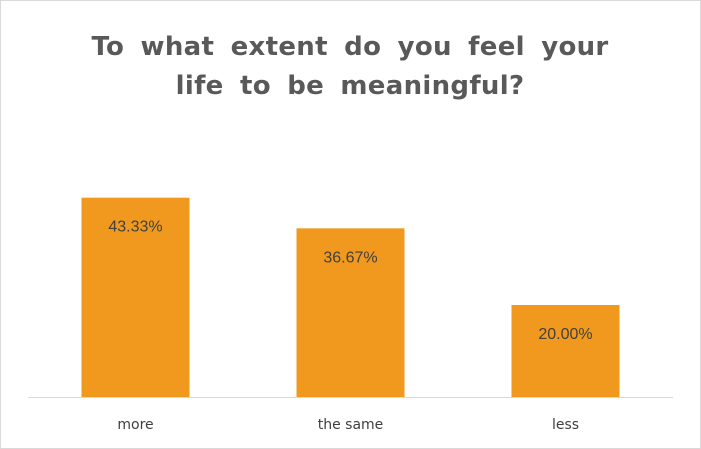 The image size is (701, 449). I want to click on bar-less, so click(565, 351).